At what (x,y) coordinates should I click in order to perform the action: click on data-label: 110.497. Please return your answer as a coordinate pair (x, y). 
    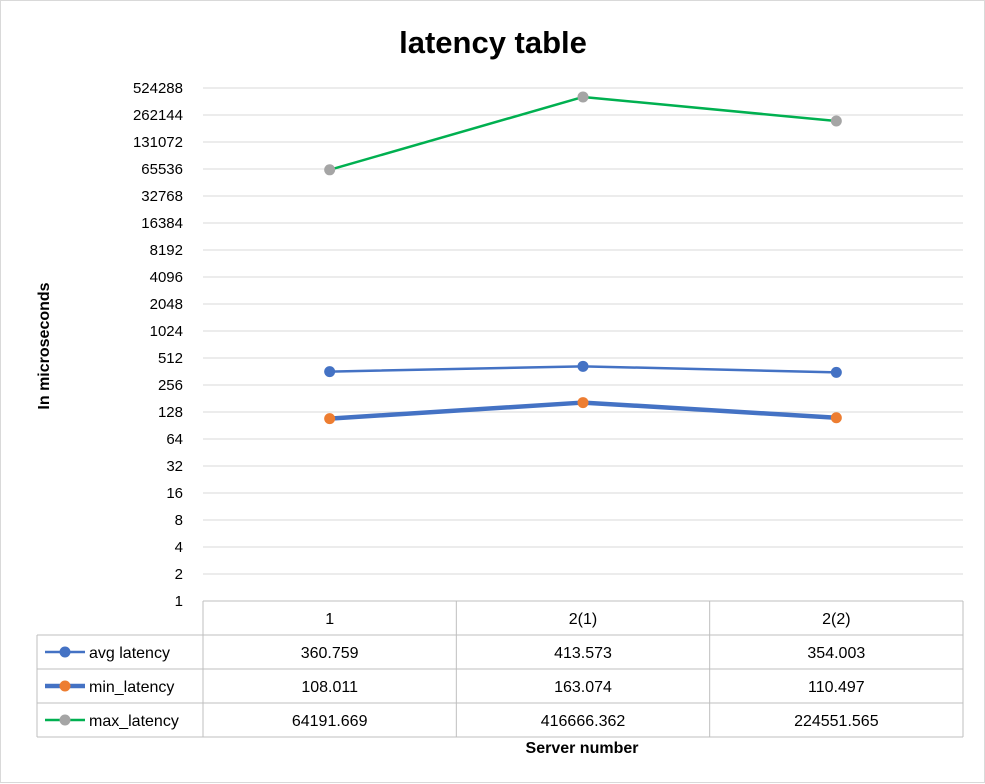
    Looking at the image, I should click on (836, 687).